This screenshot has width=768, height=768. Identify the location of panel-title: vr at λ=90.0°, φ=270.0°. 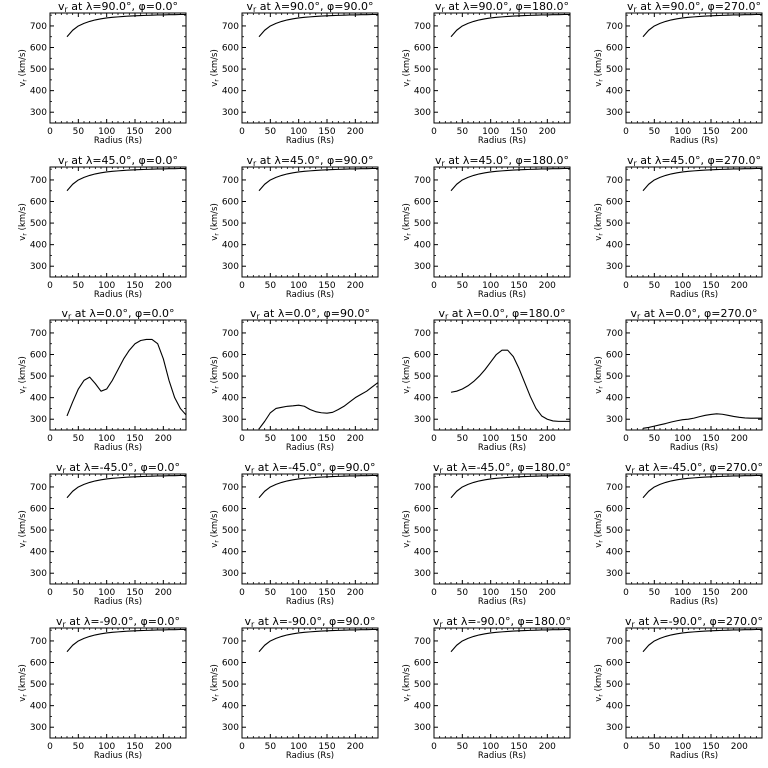
(694, 7).